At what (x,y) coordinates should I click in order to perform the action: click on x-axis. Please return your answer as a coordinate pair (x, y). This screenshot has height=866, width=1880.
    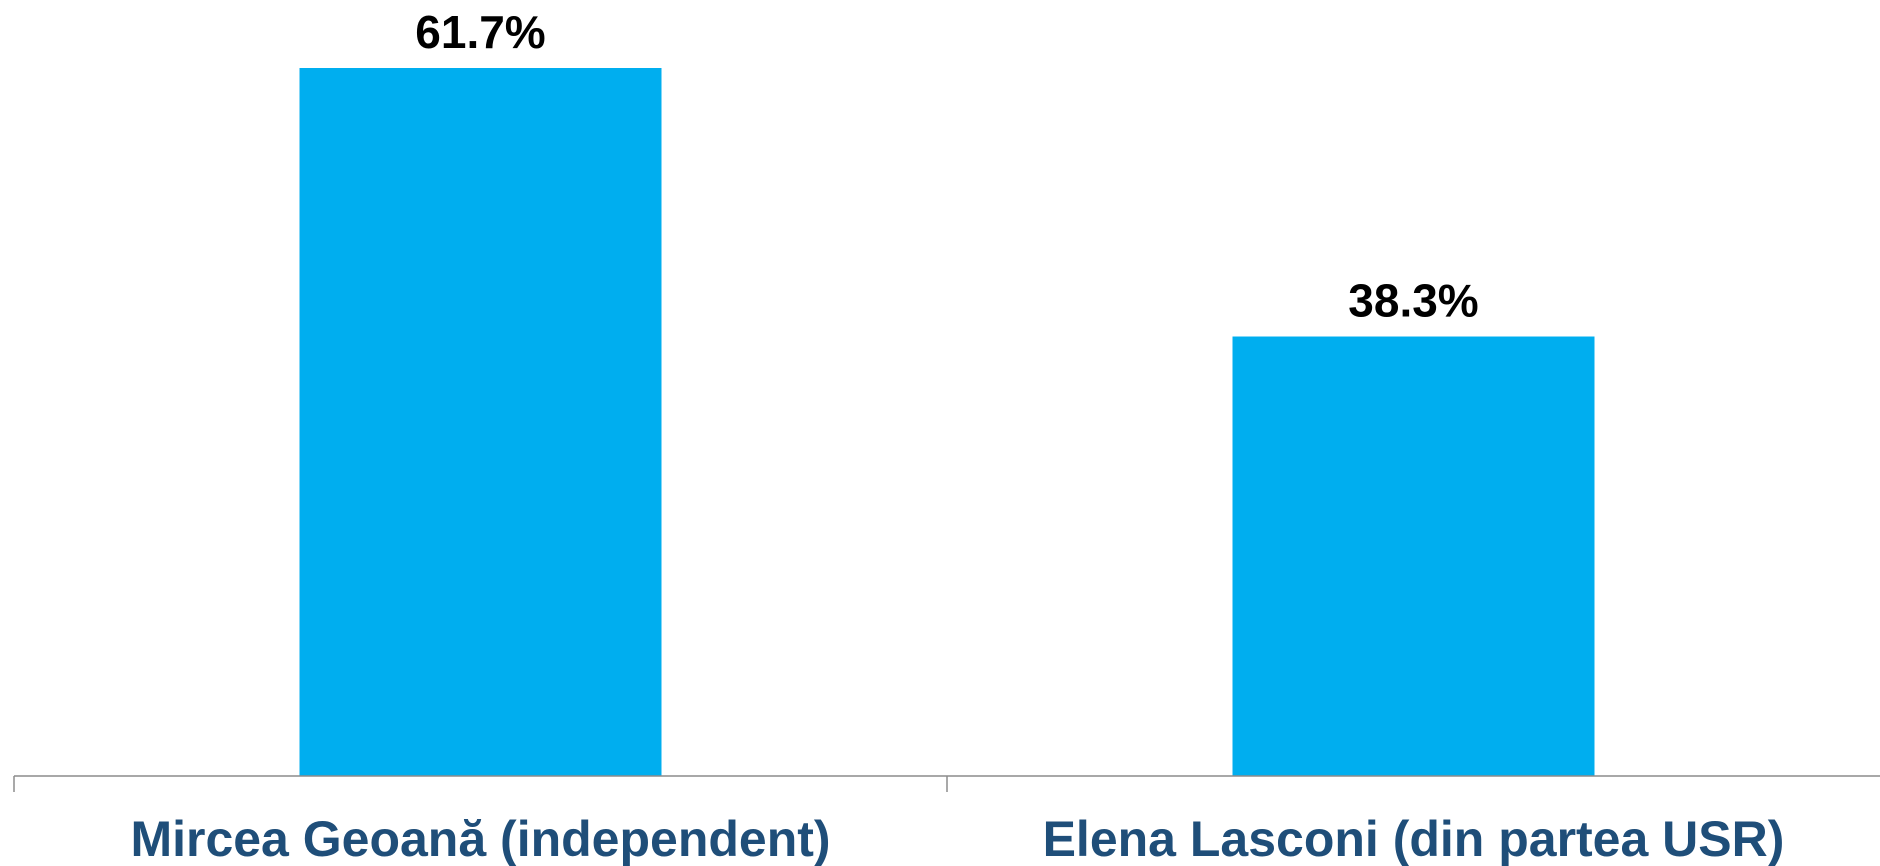
    Looking at the image, I should click on (946, 783).